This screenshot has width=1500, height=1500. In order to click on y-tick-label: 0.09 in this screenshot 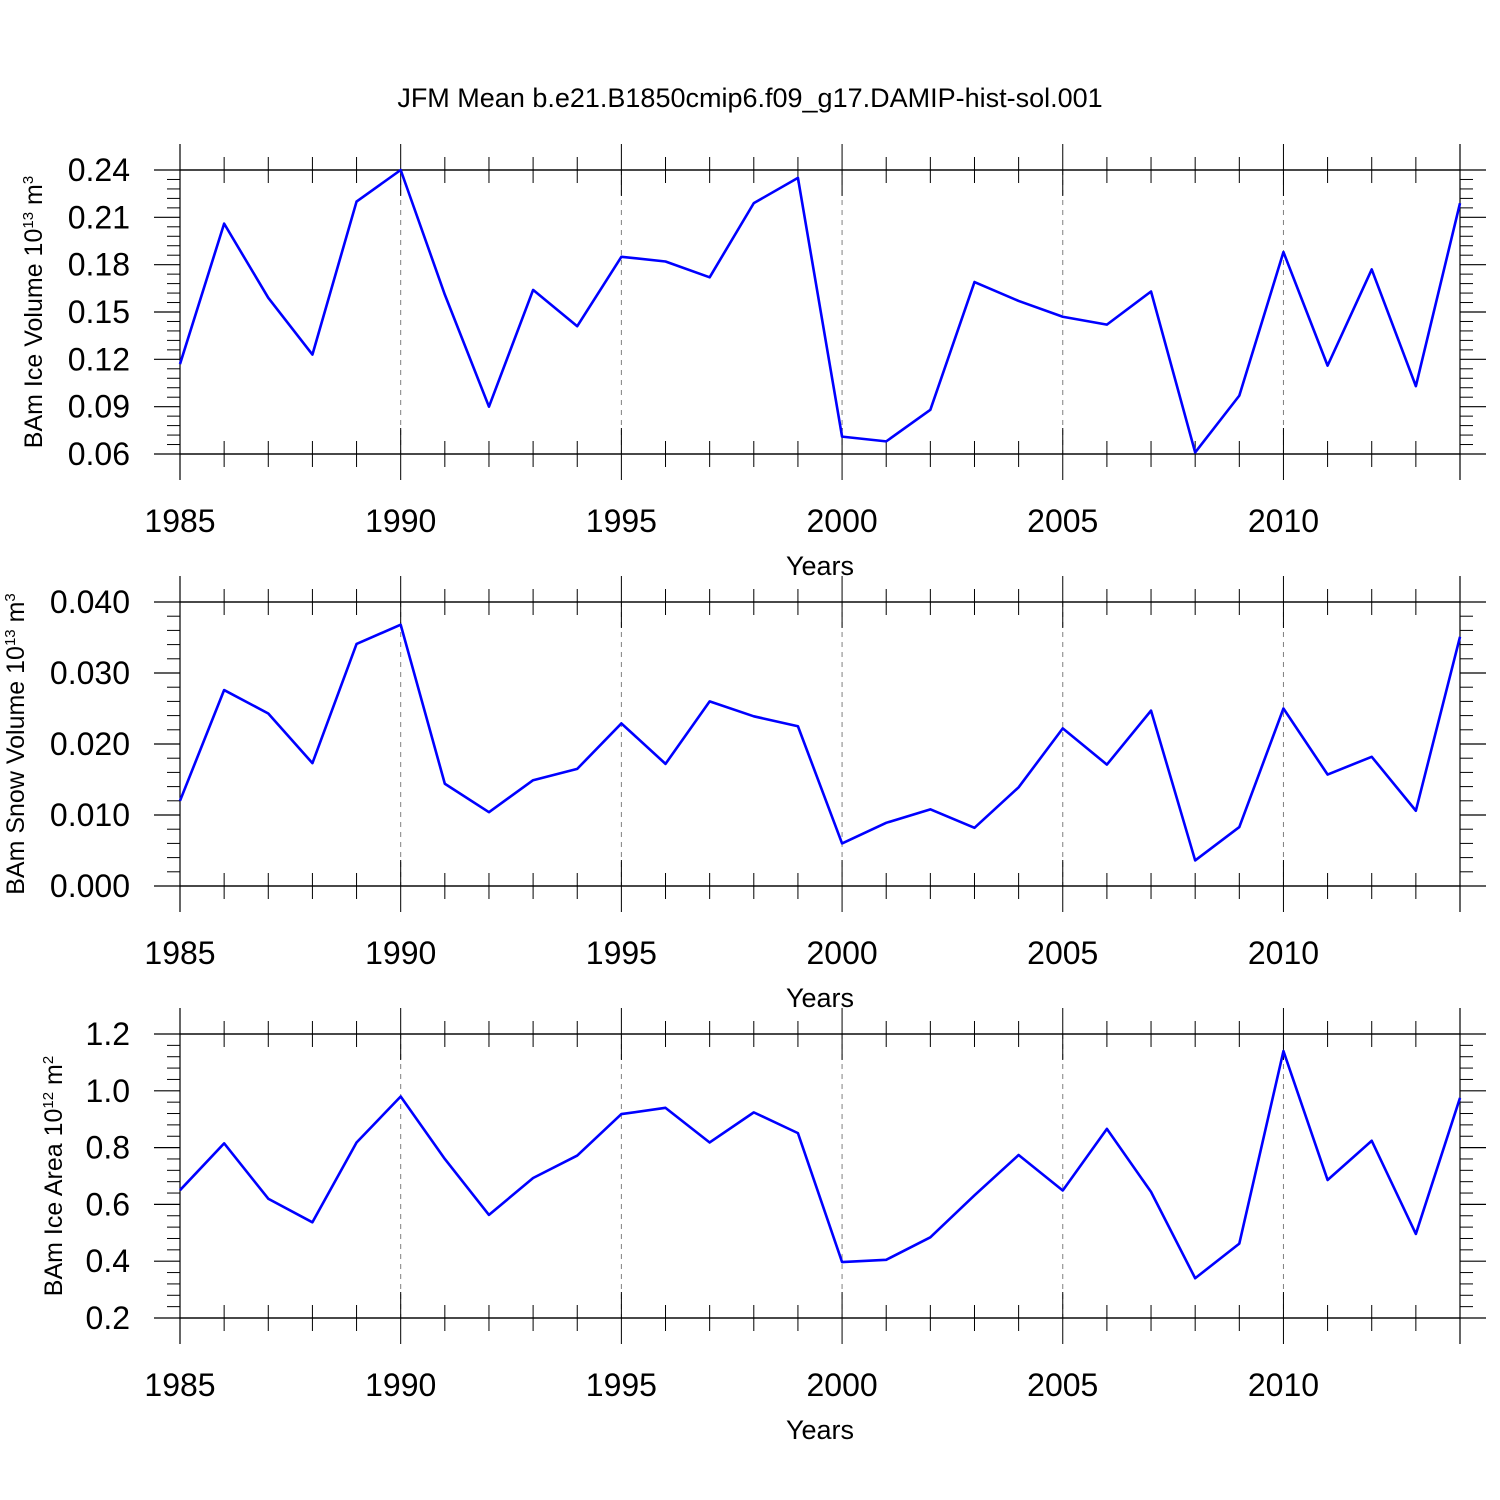, I will do `click(99, 407)`.